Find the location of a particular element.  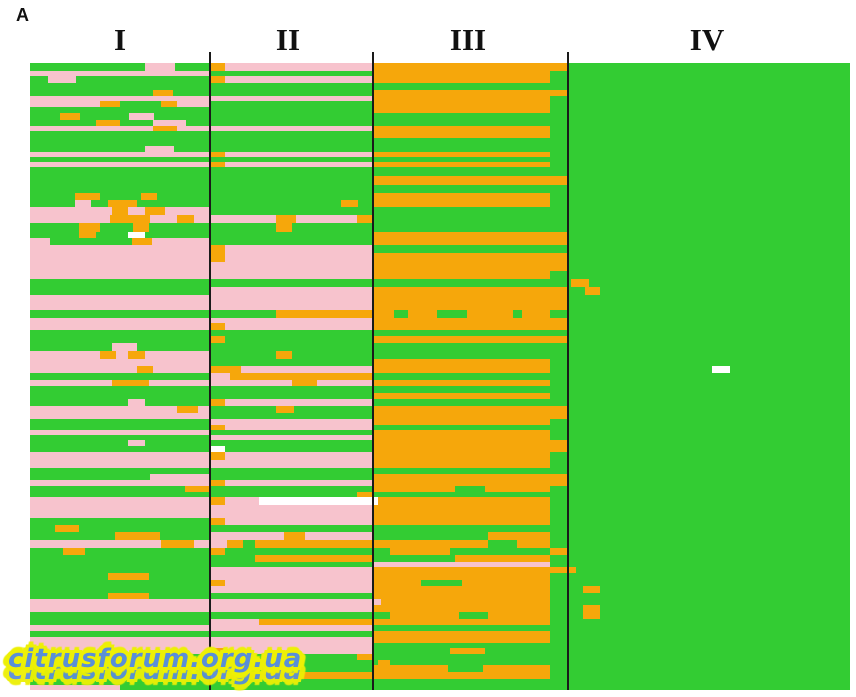

column-header-4: IV is located at coordinates (707, 39).